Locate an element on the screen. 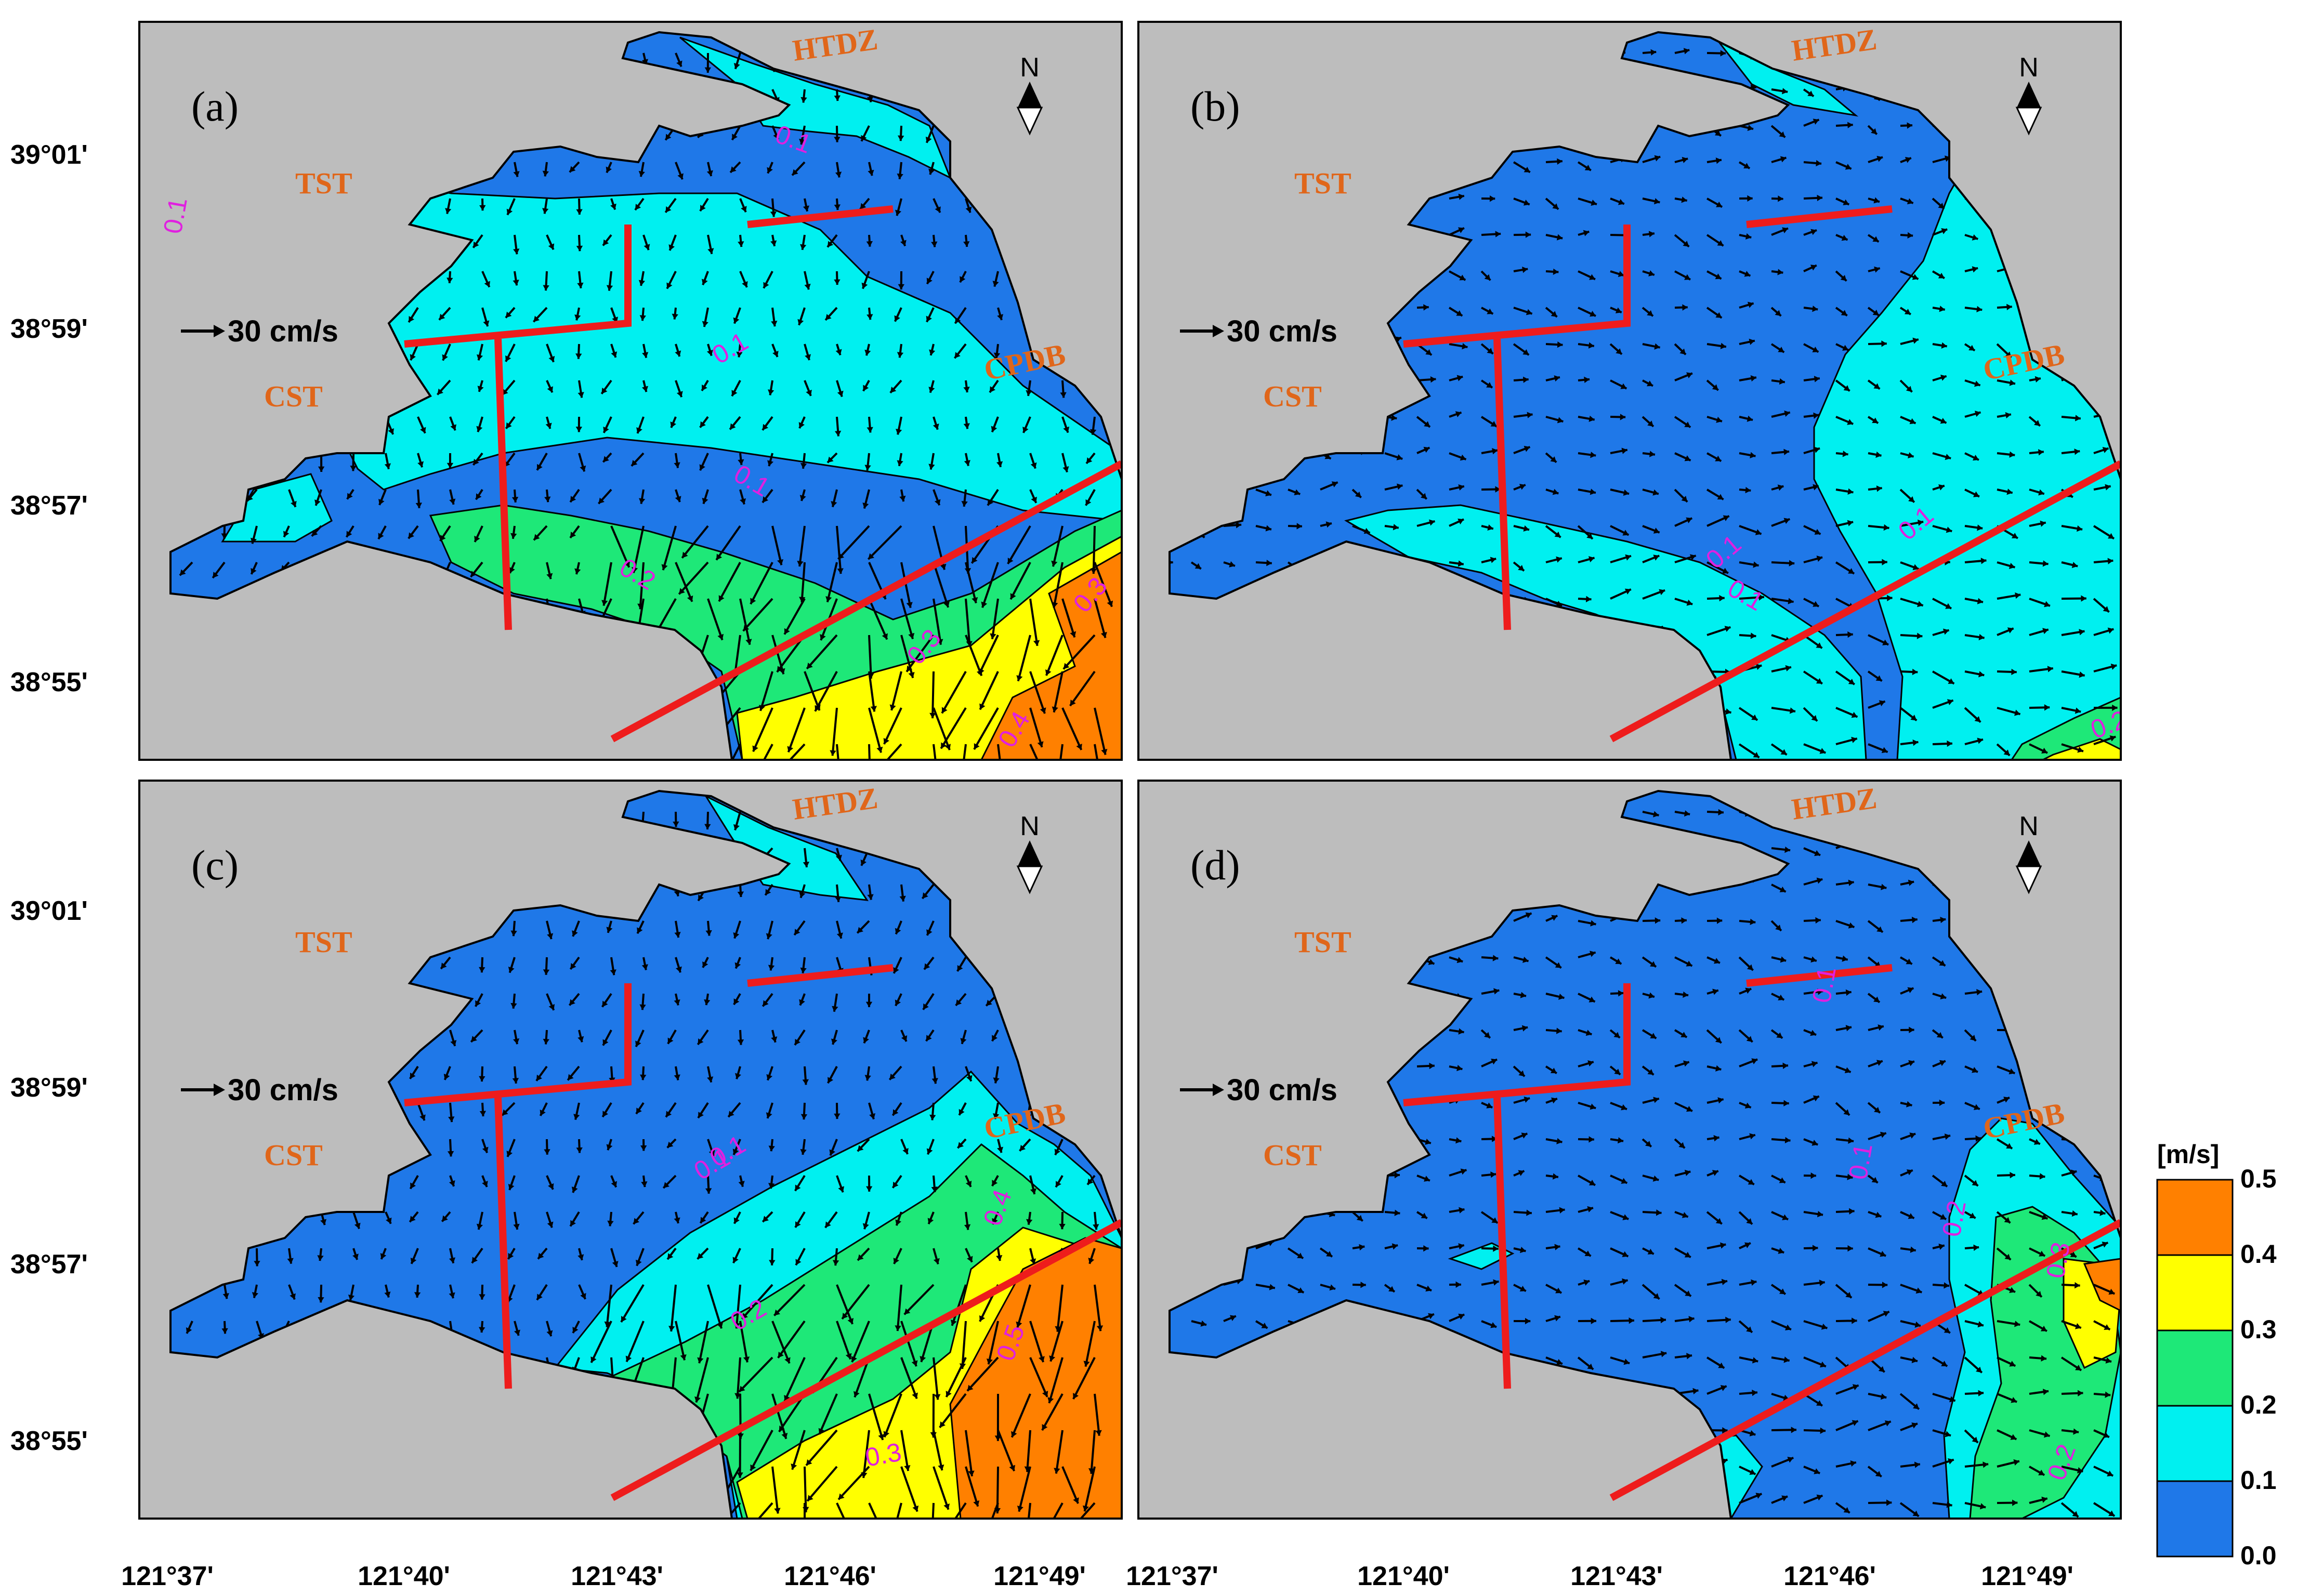  x-tick-right-3: 121°43' is located at coordinates (1616, 1576).